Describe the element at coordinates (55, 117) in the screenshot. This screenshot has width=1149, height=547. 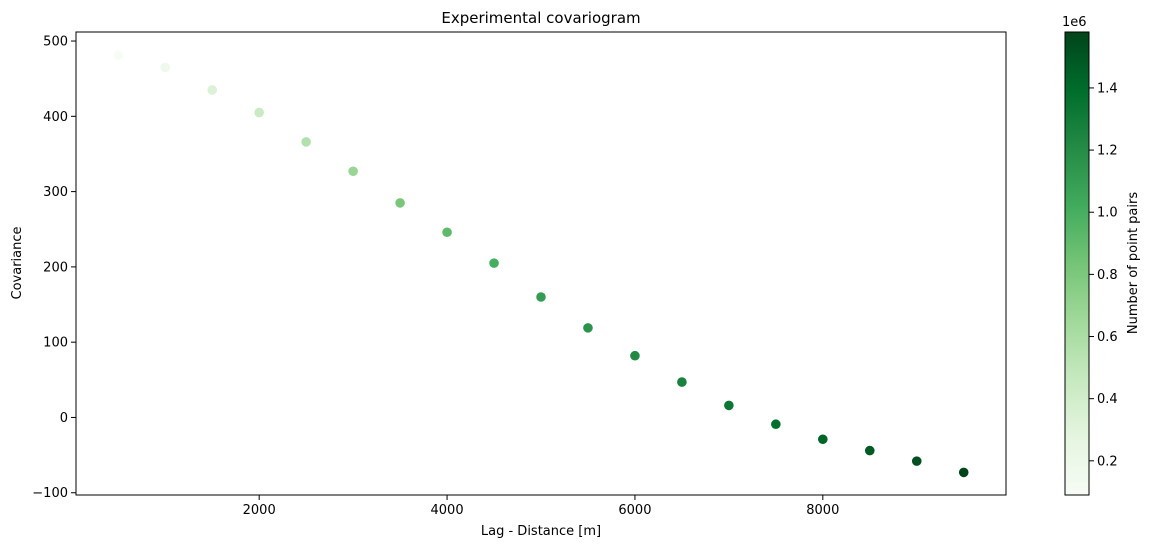
I see `y-tick-label: 400` at that location.